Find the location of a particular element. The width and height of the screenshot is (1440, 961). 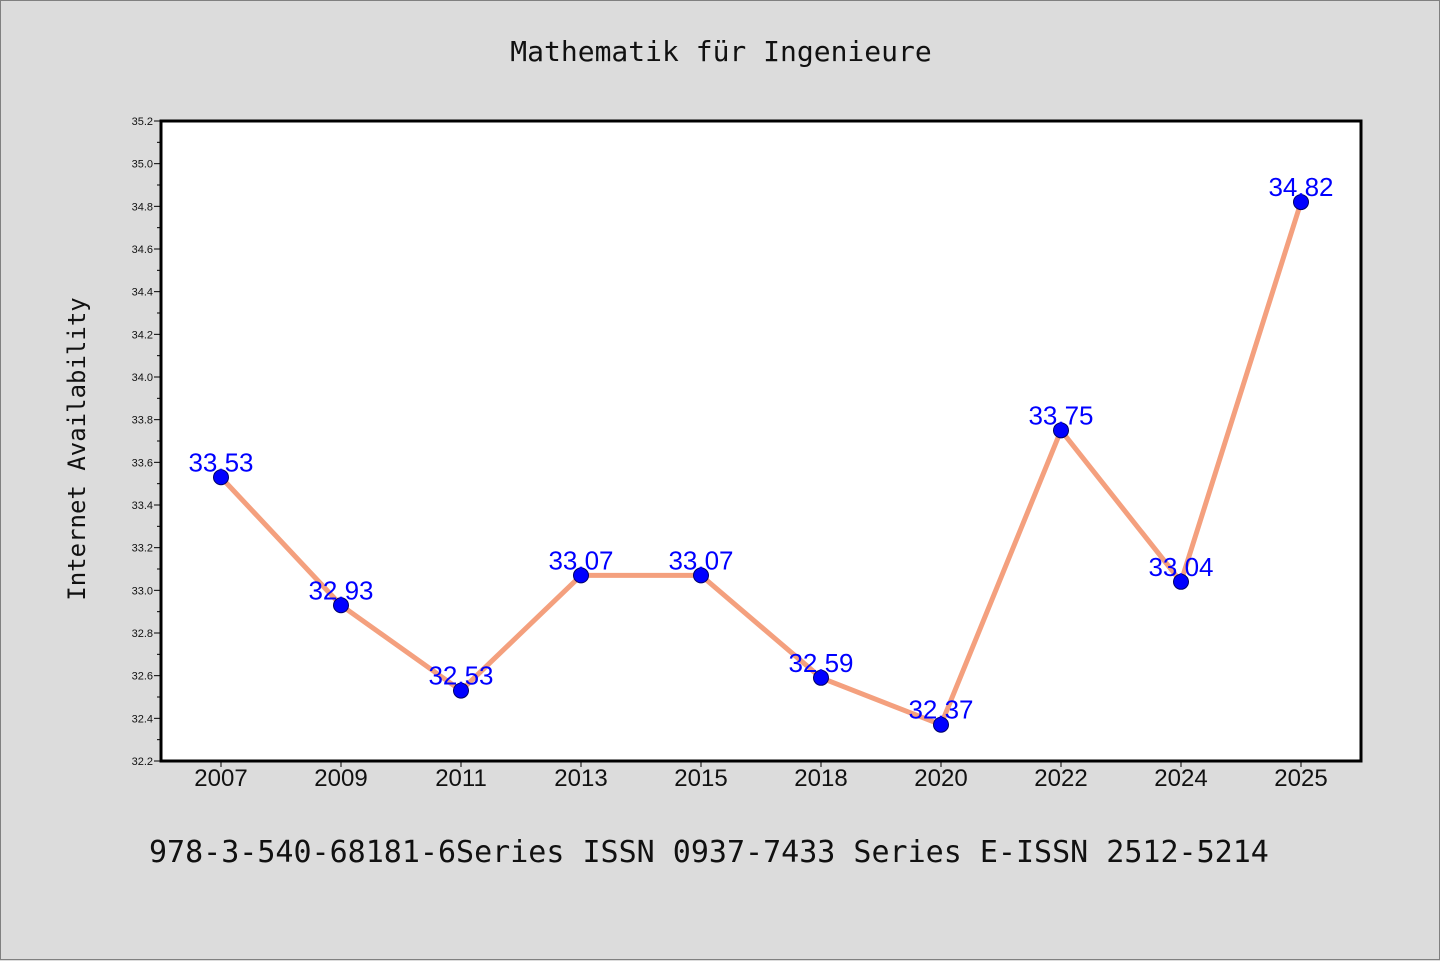

data-label: 32.93 is located at coordinates (340, 590).